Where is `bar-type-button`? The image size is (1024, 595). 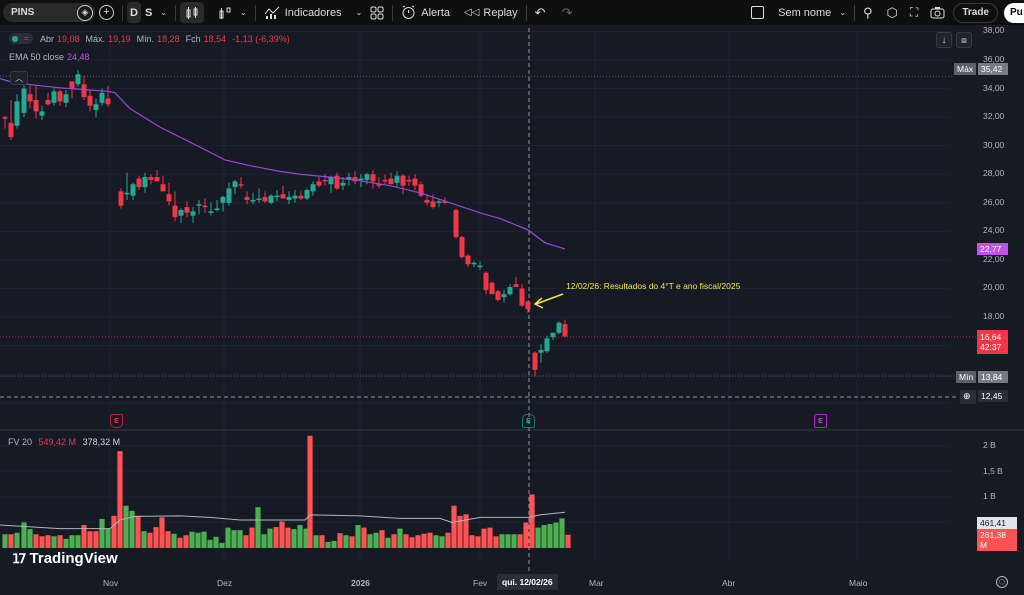
bar-type-button is located at coordinates (225, 12).